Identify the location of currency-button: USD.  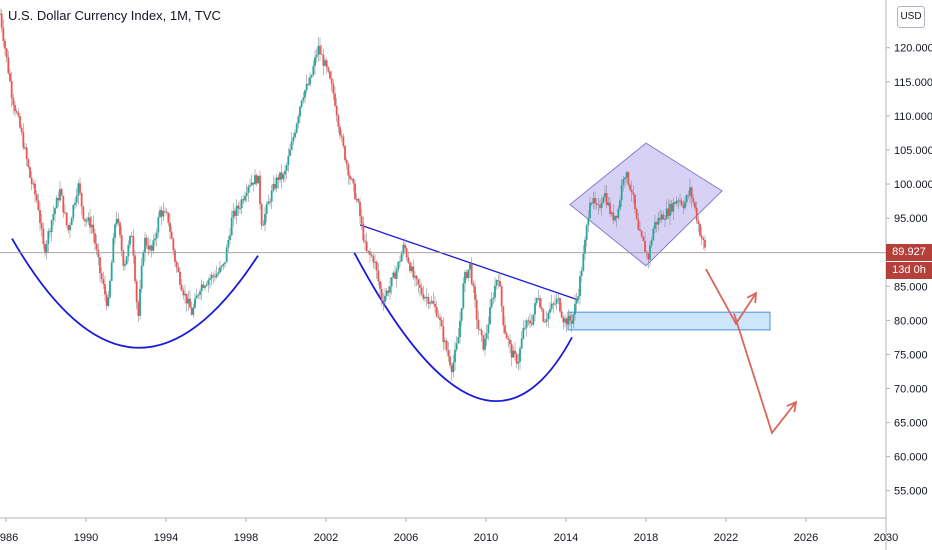
(911, 17).